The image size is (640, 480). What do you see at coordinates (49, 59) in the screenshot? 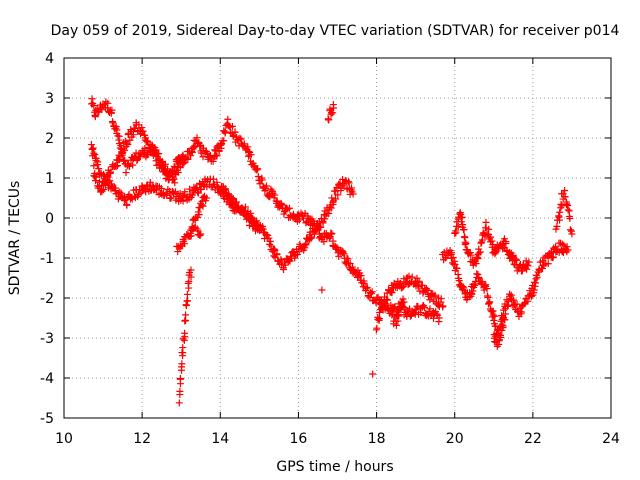
I see `y-tick-label: 4` at bounding box center [49, 59].